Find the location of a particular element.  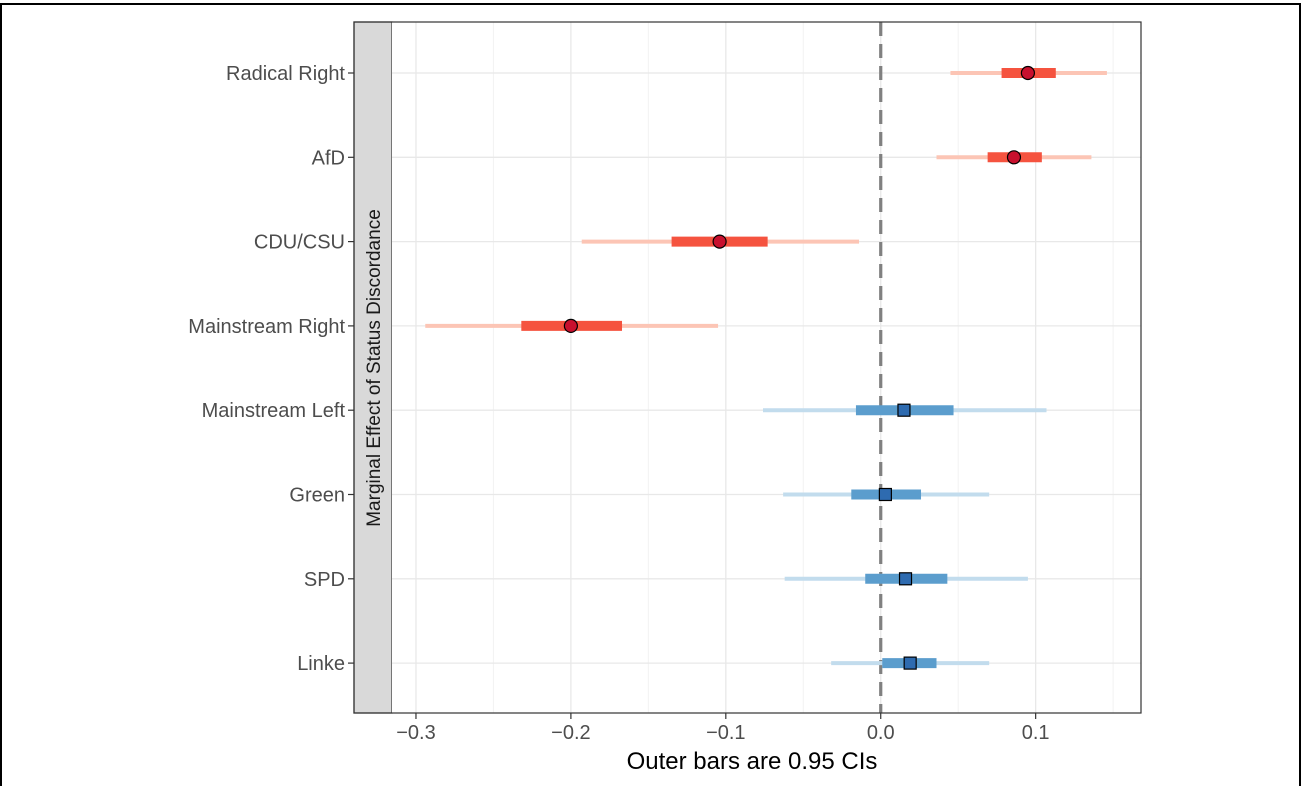

point-estimate-mainstream-left is located at coordinates (904, 410).